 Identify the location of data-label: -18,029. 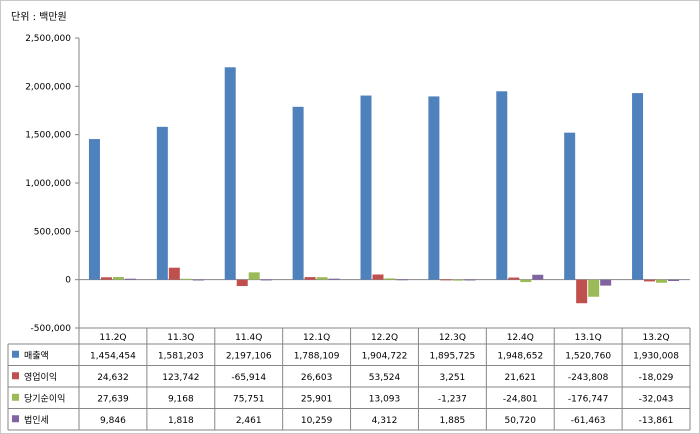
(656, 378).